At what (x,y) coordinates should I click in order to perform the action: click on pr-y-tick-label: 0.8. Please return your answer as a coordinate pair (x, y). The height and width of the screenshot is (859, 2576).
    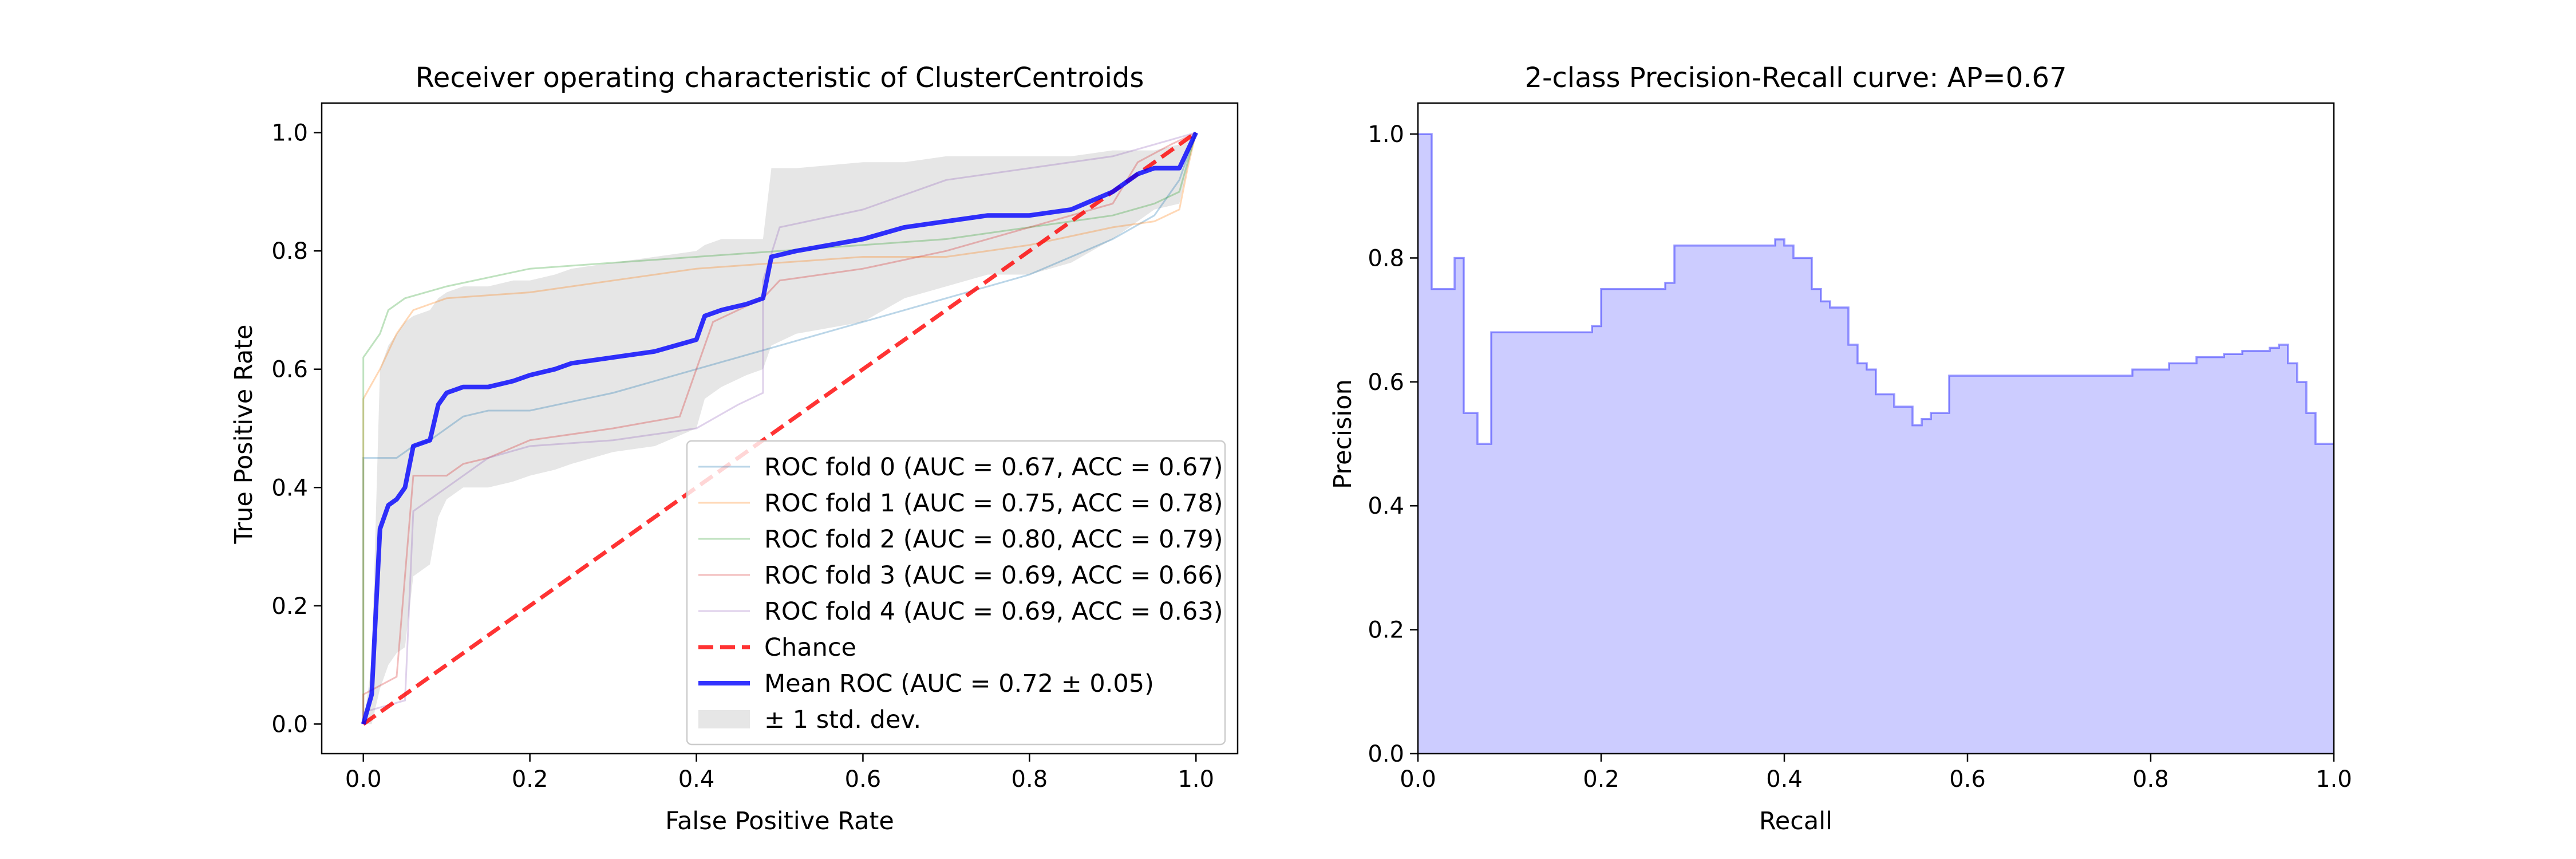
    Looking at the image, I should click on (1386, 258).